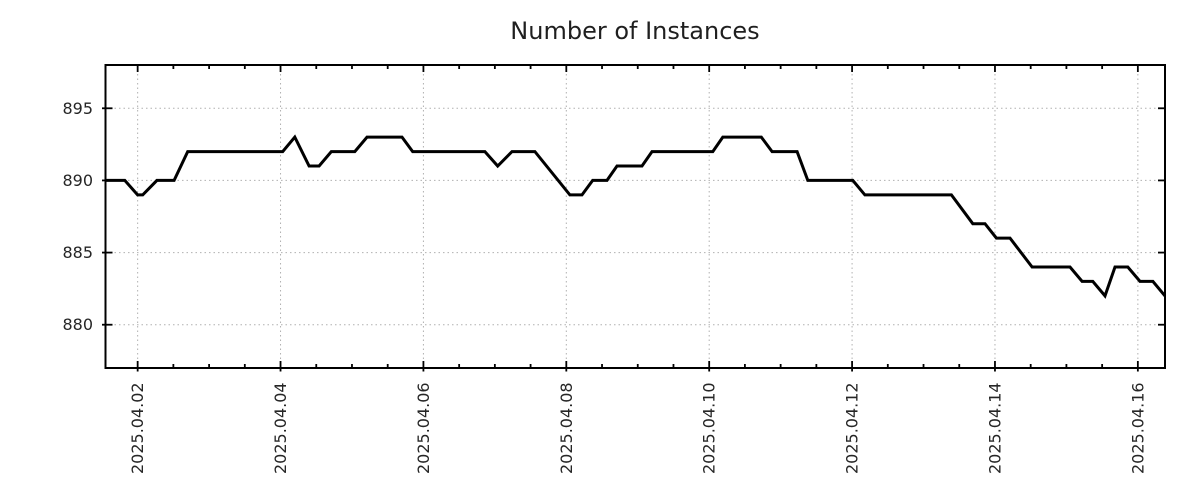  Describe the element at coordinates (77, 108) in the screenshot. I see `y-tick-label: 895` at that location.